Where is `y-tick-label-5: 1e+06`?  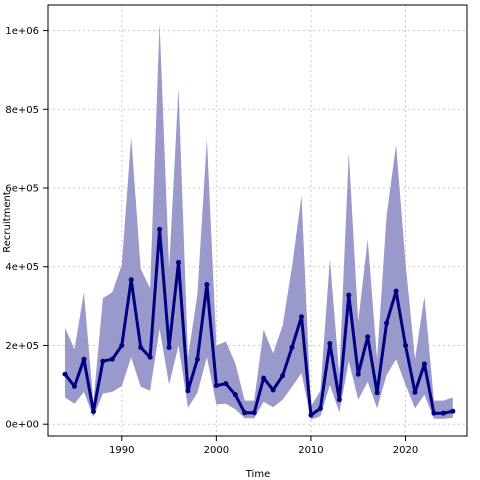 y-tick-label-5: 1e+06 is located at coordinates (22, 31).